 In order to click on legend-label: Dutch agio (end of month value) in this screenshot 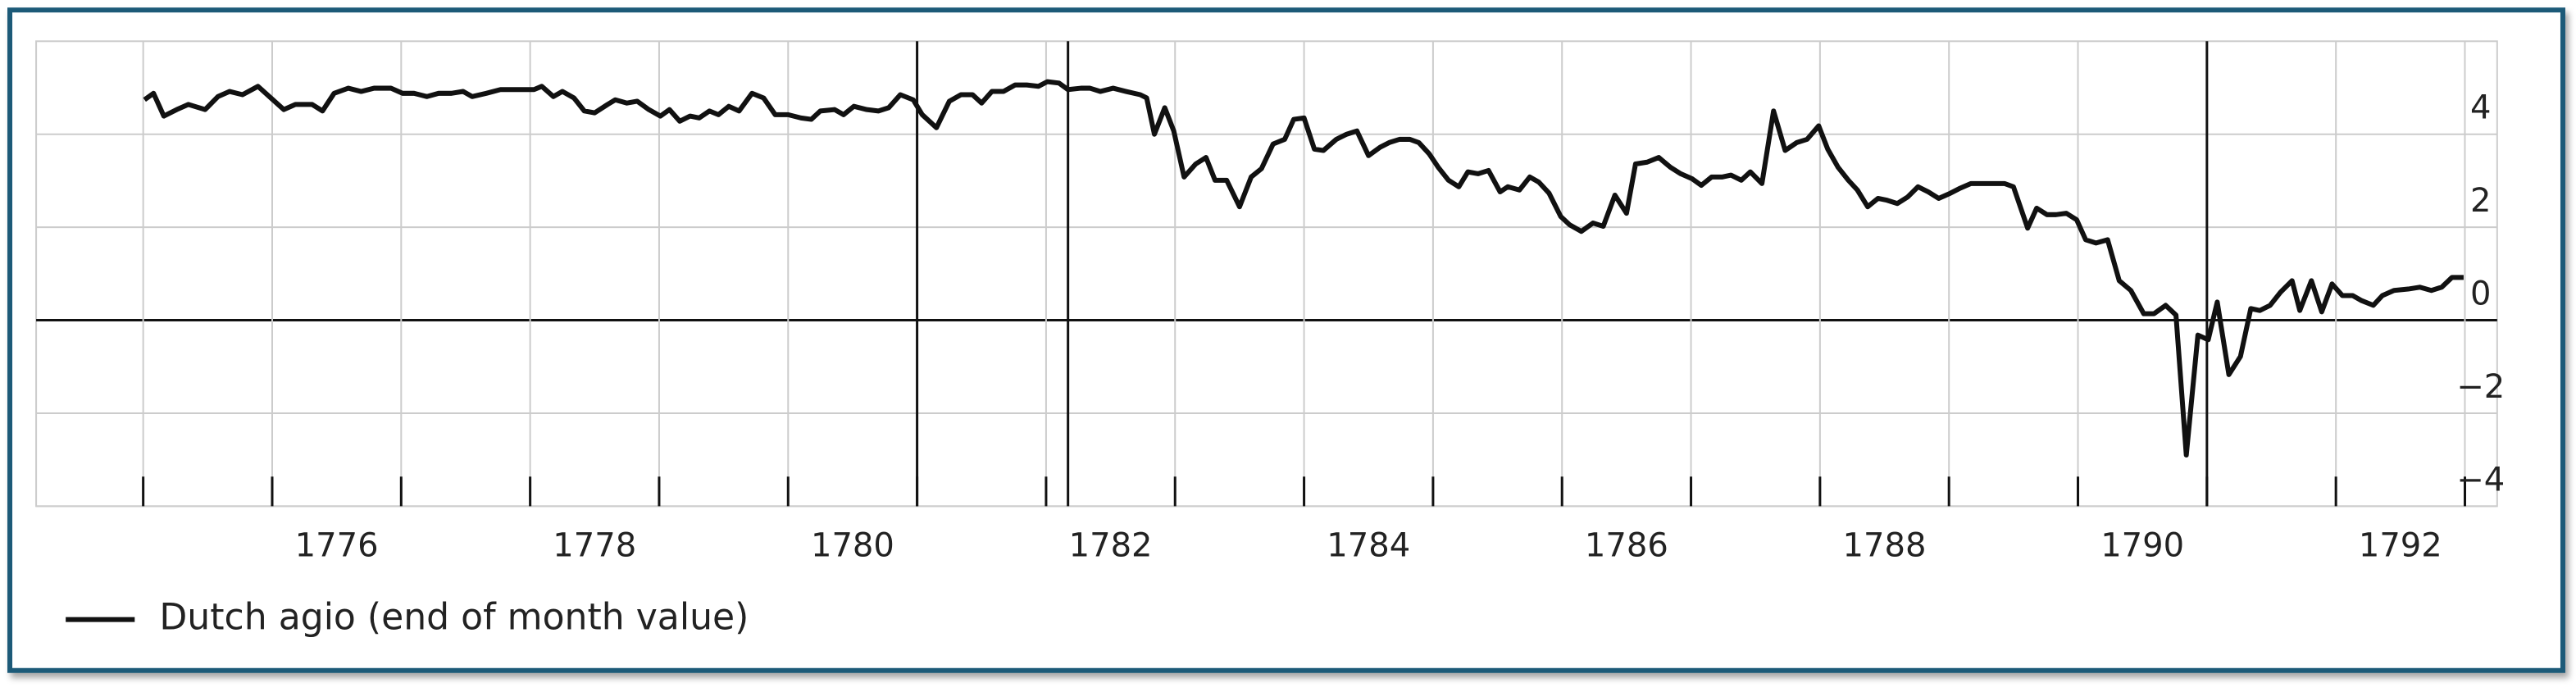, I will do `click(454, 618)`.